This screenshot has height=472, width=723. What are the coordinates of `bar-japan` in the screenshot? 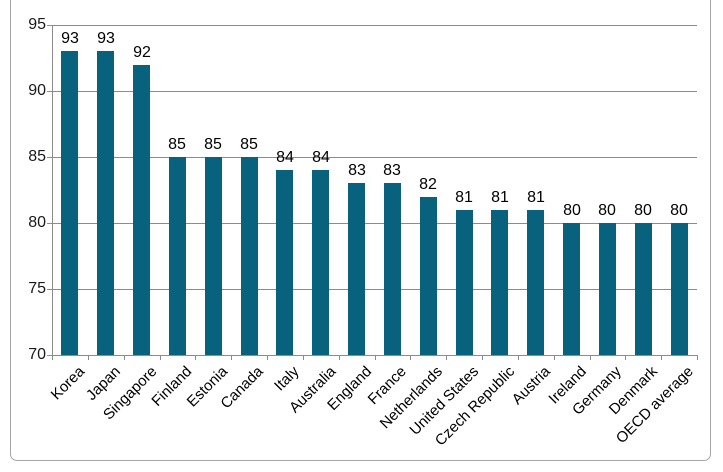 It's located at (105, 203).